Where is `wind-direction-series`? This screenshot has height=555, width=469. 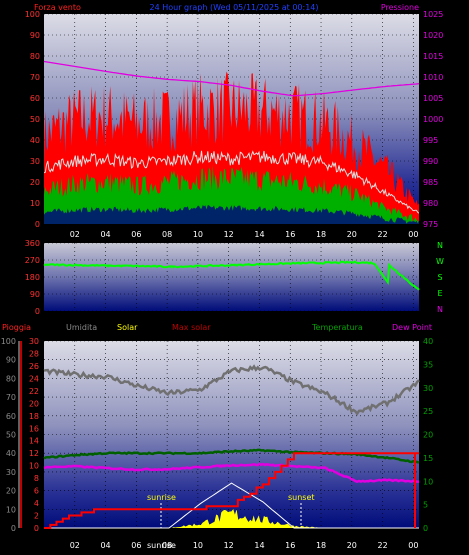
wind-direction-series is located at coordinates (231, 275).